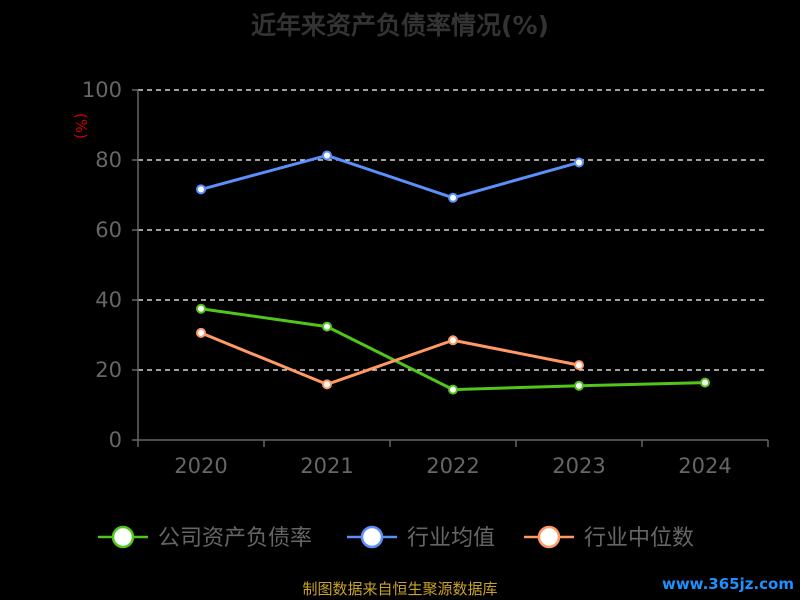 Image resolution: width=800 pixels, height=600 pixels. Describe the element at coordinates (108, 160) in the screenshot. I see `y-tick-label: 80` at that location.